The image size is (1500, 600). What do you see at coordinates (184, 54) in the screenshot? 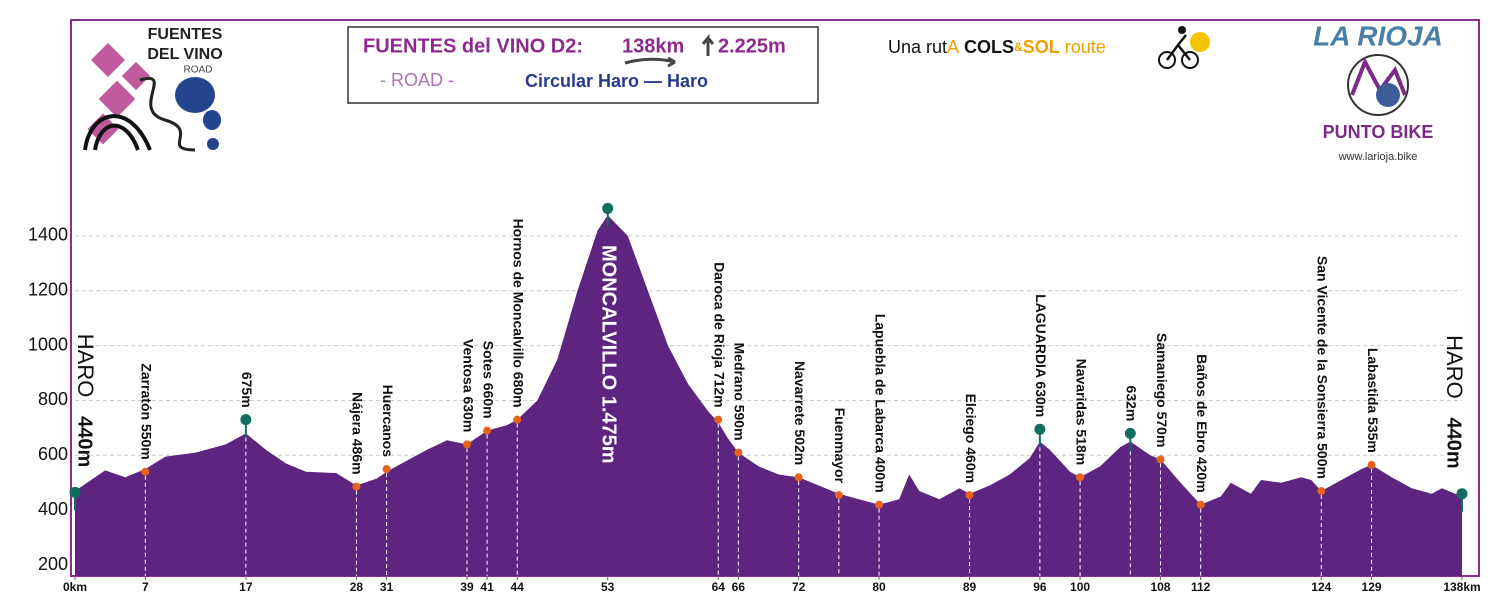
I see `logo-text: DEL VINO` at bounding box center [184, 54].